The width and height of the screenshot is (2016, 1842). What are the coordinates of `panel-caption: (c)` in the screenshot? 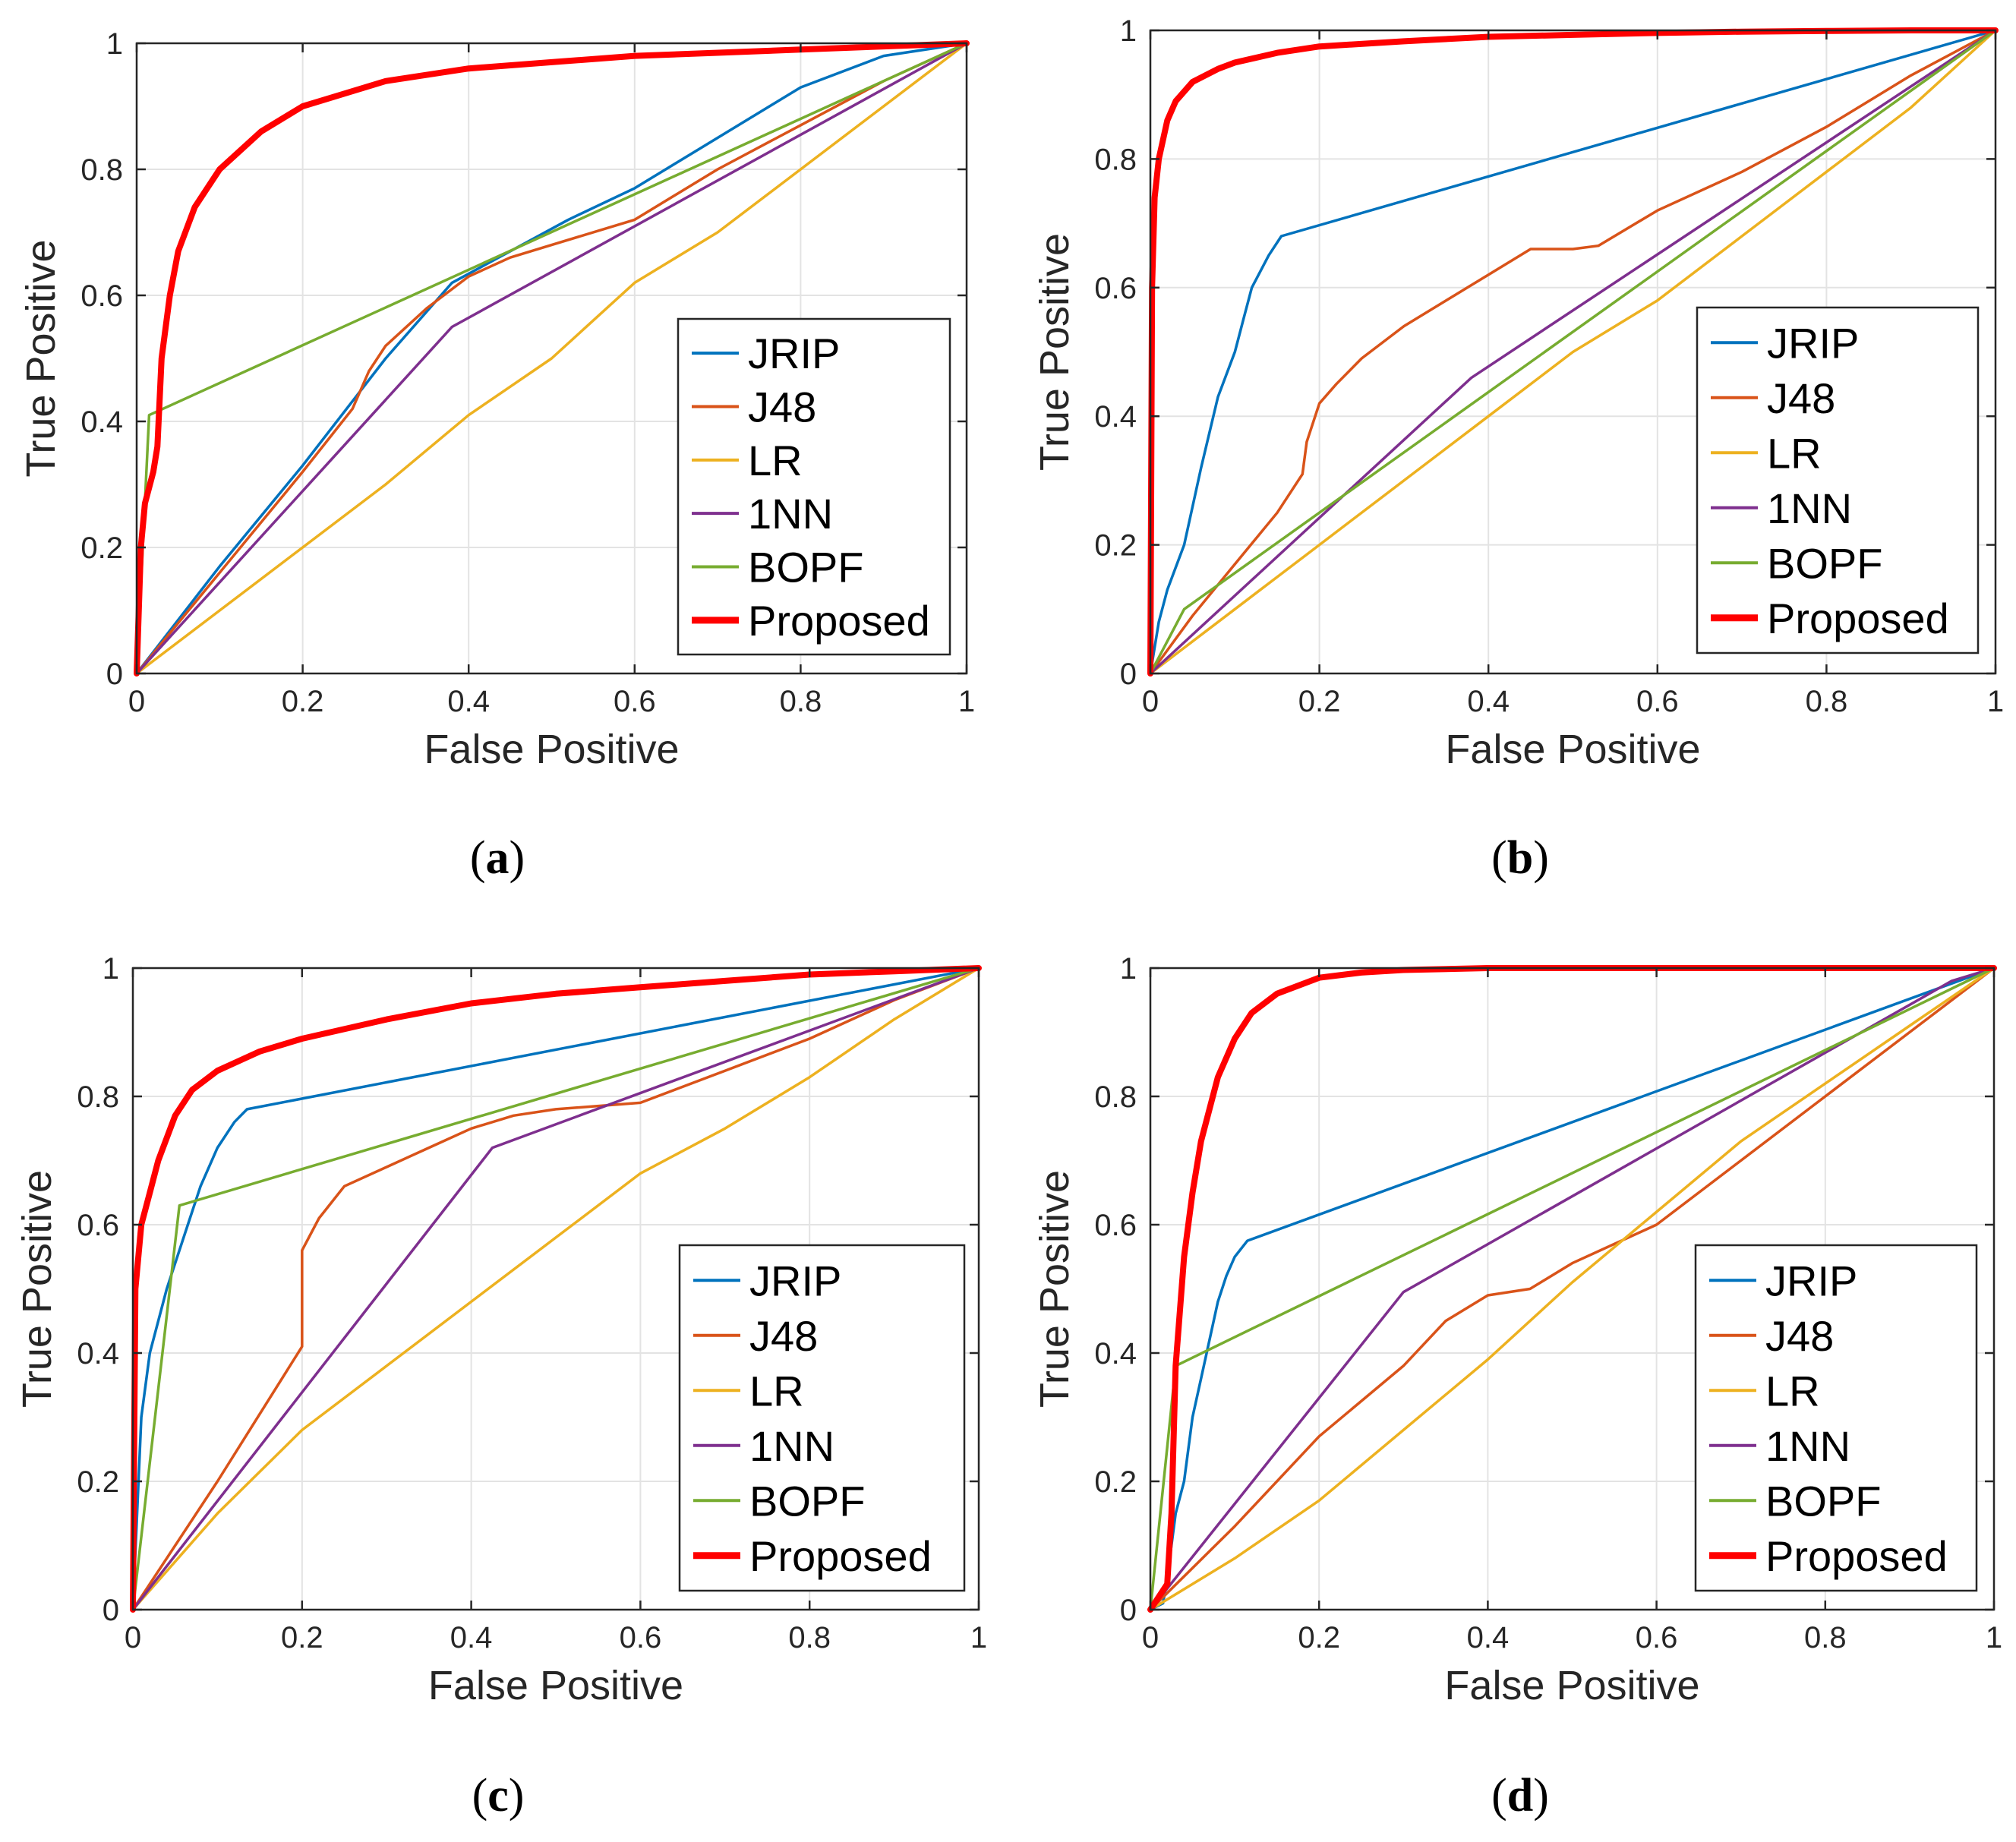 It's located at (498, 1795).